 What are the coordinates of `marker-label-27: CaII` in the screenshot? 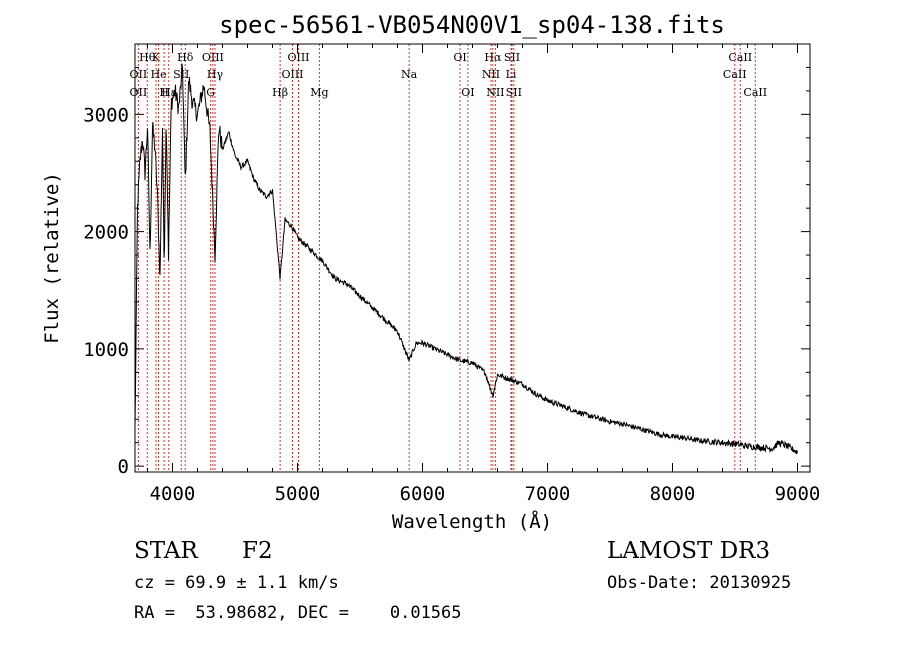 It's located at (755, 92).